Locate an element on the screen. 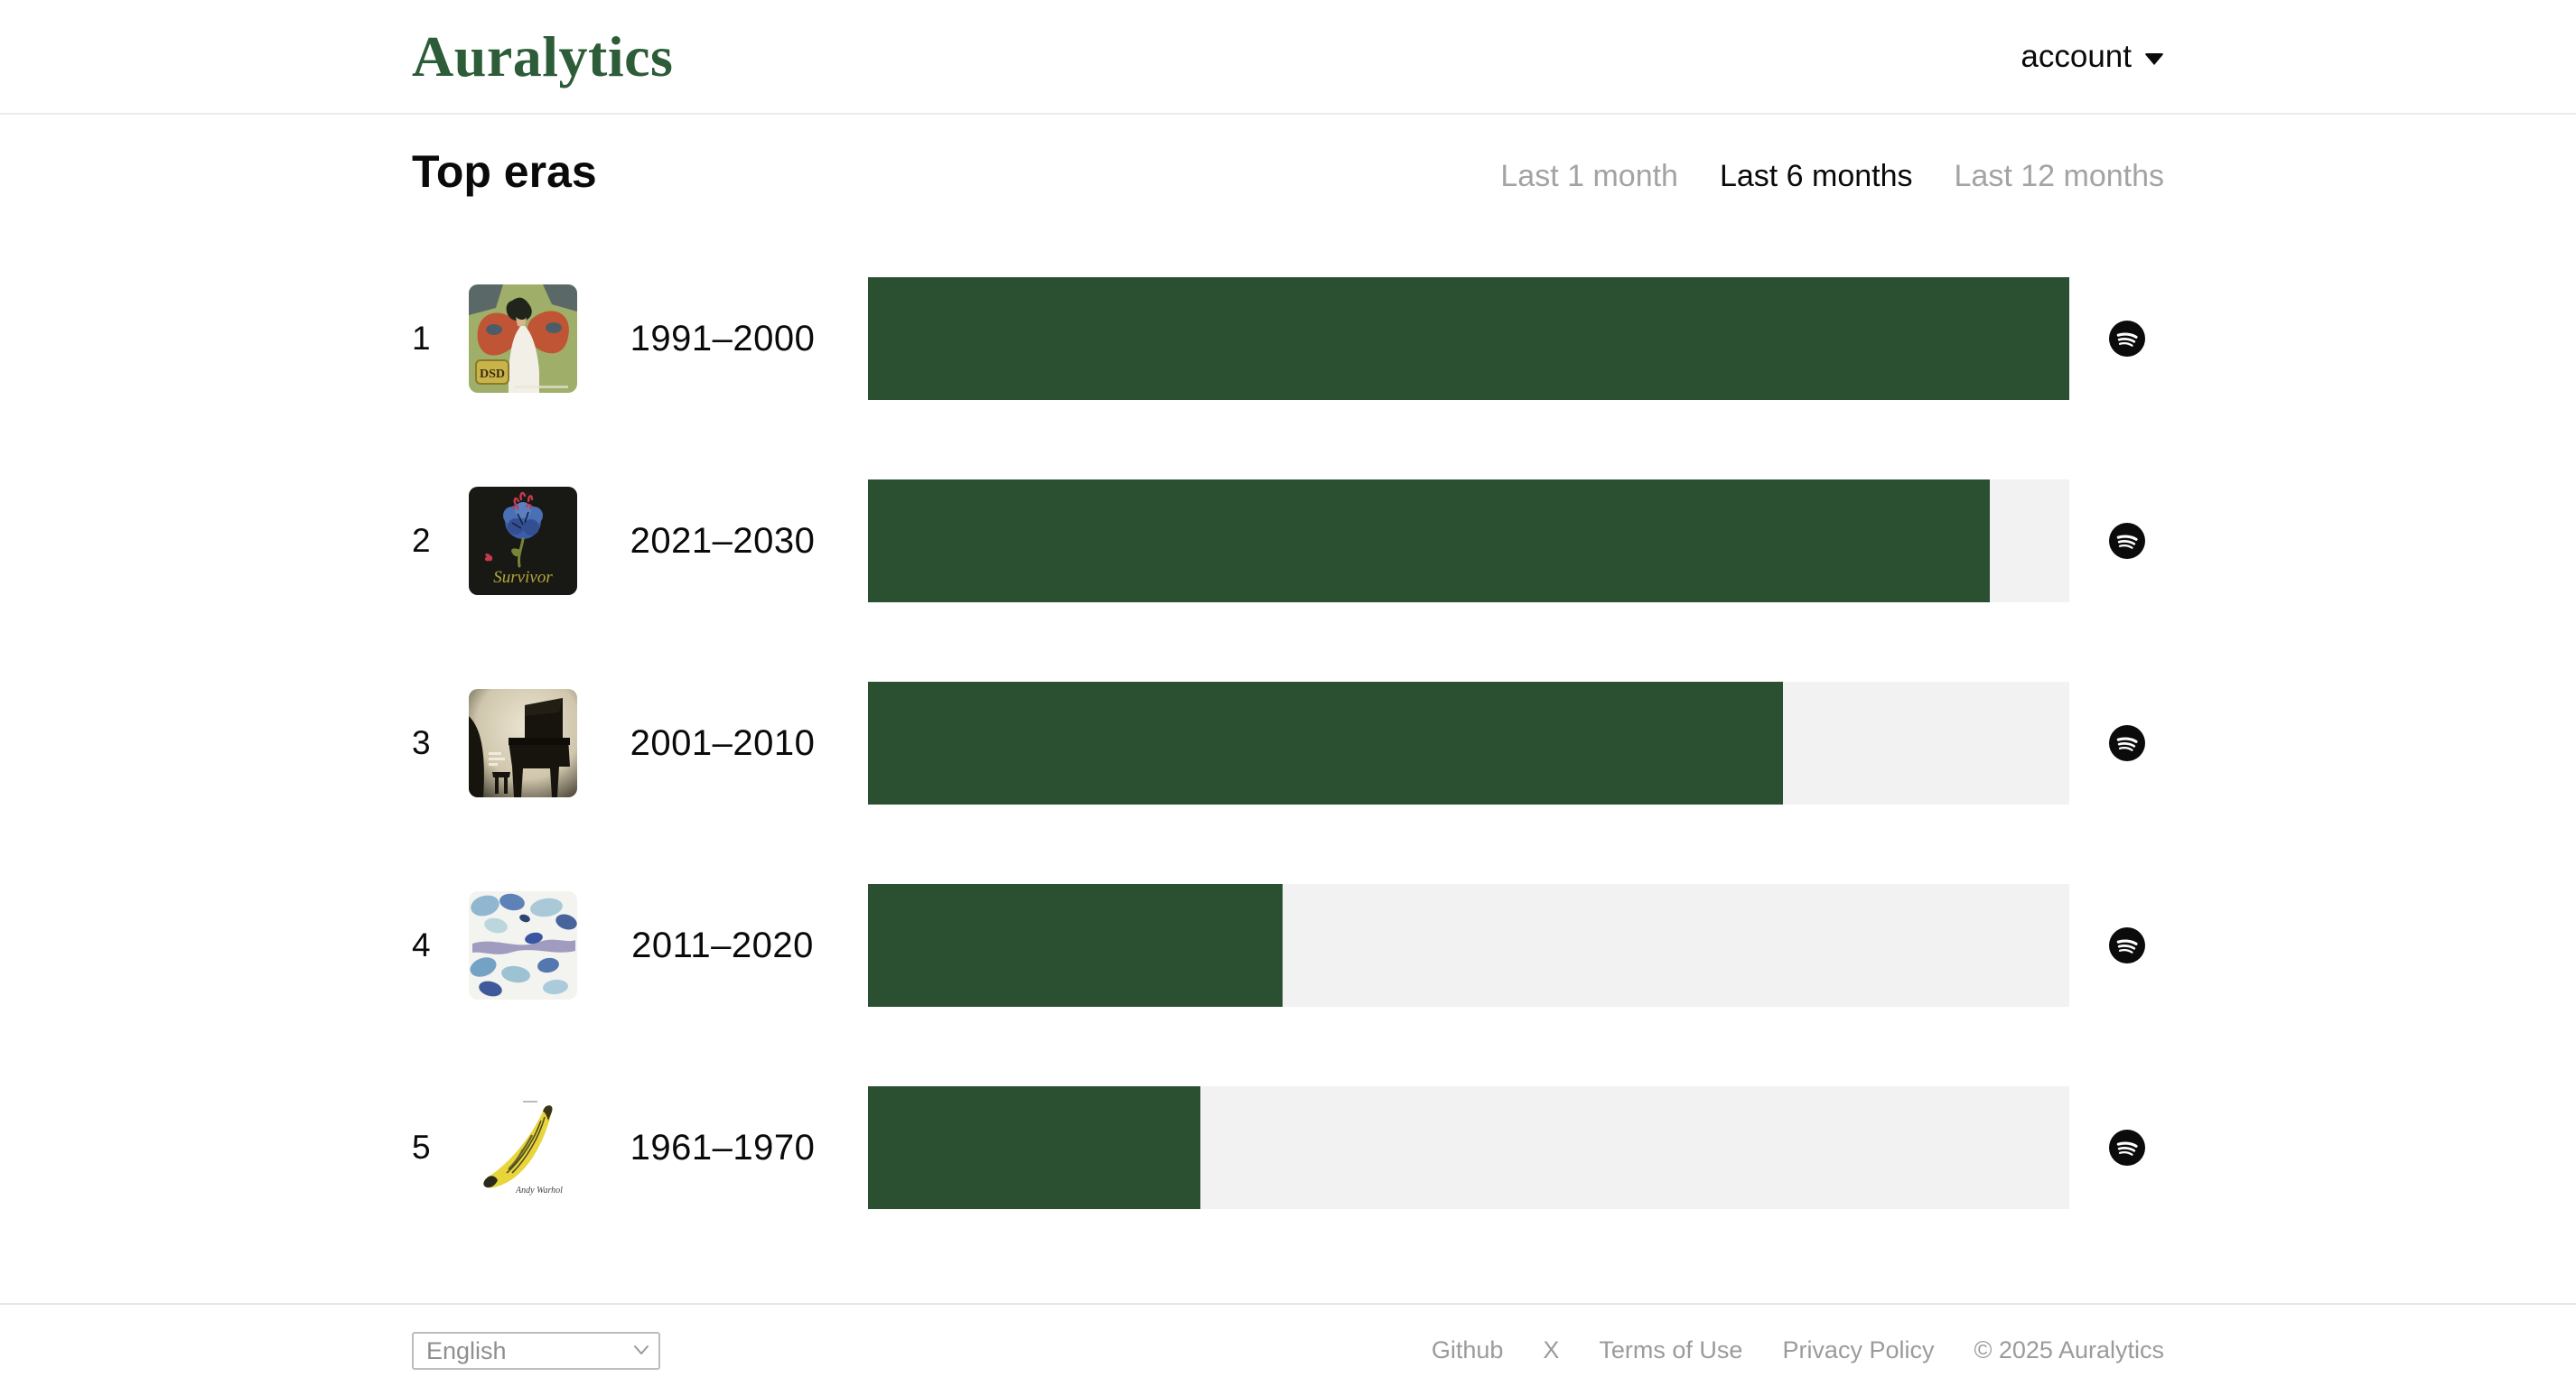 The height and width of the screenshot is (1396, 2576). app-logo: Auralytics is located at coordinates (543, 55).